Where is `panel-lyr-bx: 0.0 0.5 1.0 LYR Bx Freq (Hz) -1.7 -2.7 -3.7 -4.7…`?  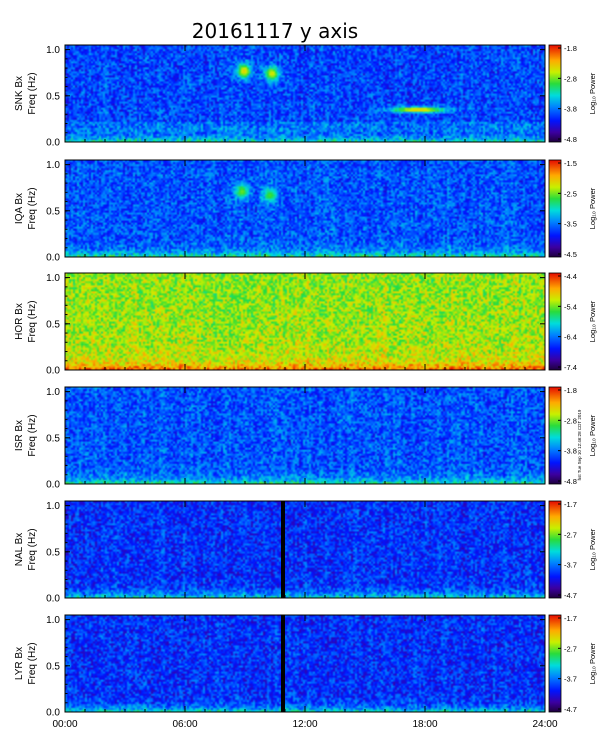 panel-lyr-bx: 0.0 0.5 1.0 LYR Bx Freq (Hz) -1.7 -2.7 -3.7 -4.7… is located at coordinates (305, 666).